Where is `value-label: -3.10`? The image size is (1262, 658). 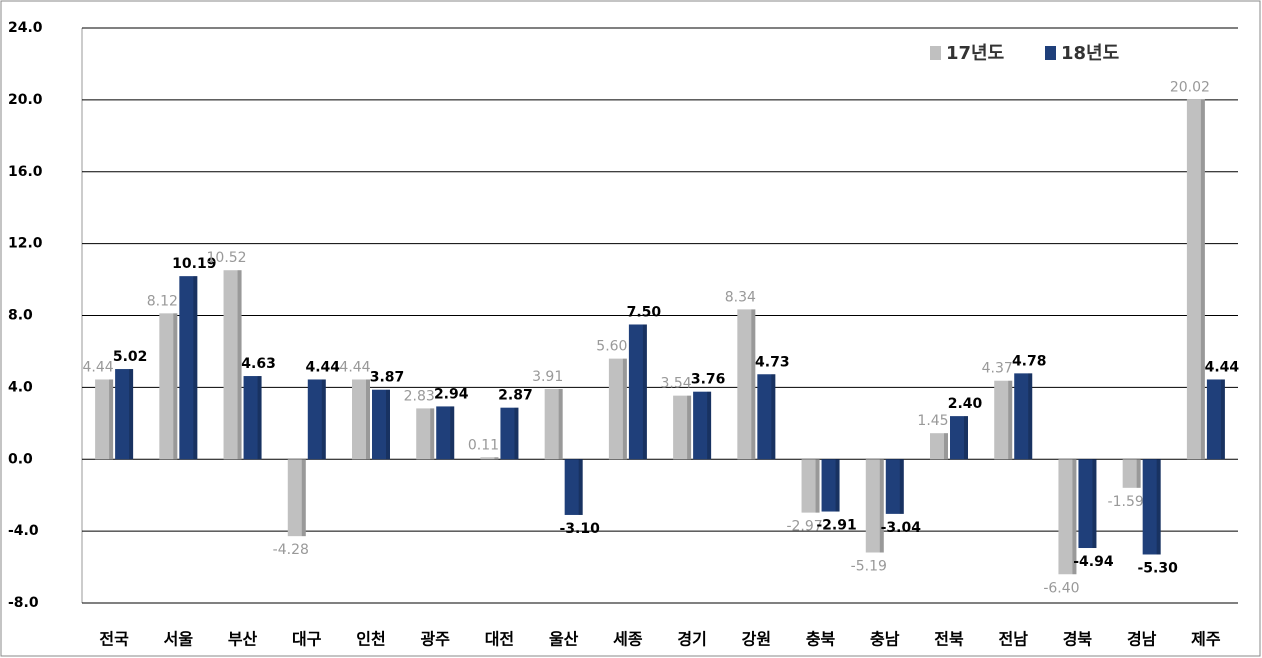
value-label: -3.10 is located at coordinates (579, 529).